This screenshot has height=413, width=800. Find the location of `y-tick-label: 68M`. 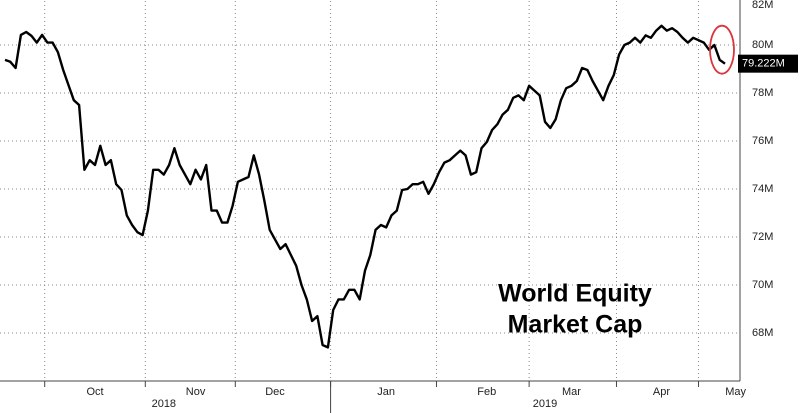

y-tick-label: 68M is located at coordinates (762, 333).